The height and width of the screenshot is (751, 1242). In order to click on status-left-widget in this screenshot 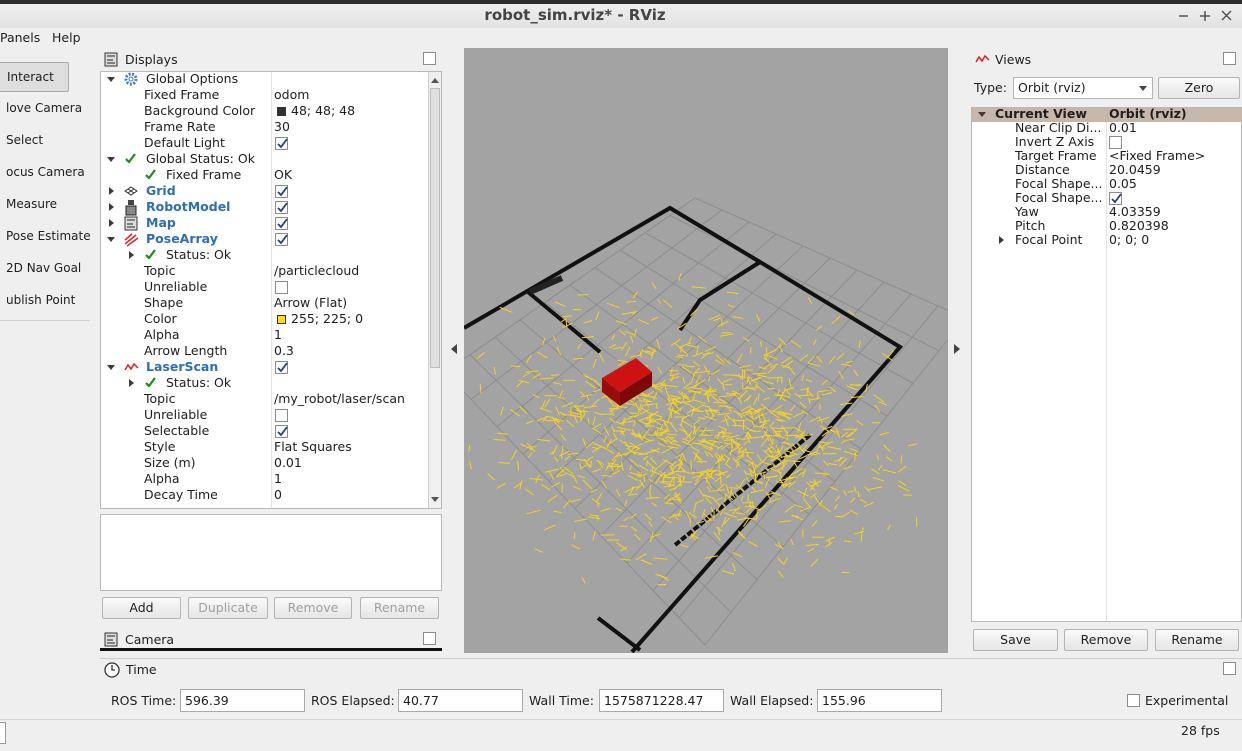, I will do `click(3, 733)`.